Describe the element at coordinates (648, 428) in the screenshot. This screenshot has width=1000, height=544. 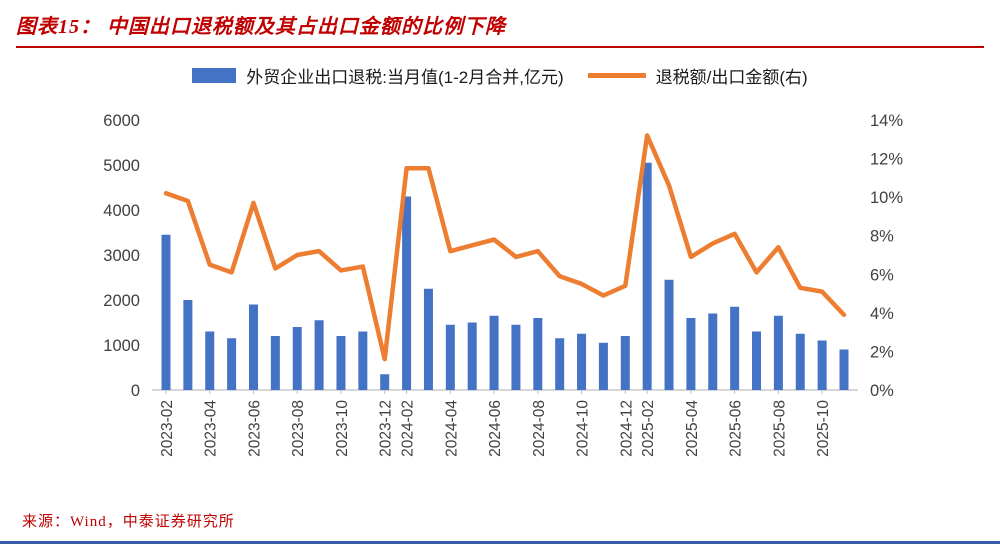
I see `x-axis-tick-label: 2025-02` at that location.